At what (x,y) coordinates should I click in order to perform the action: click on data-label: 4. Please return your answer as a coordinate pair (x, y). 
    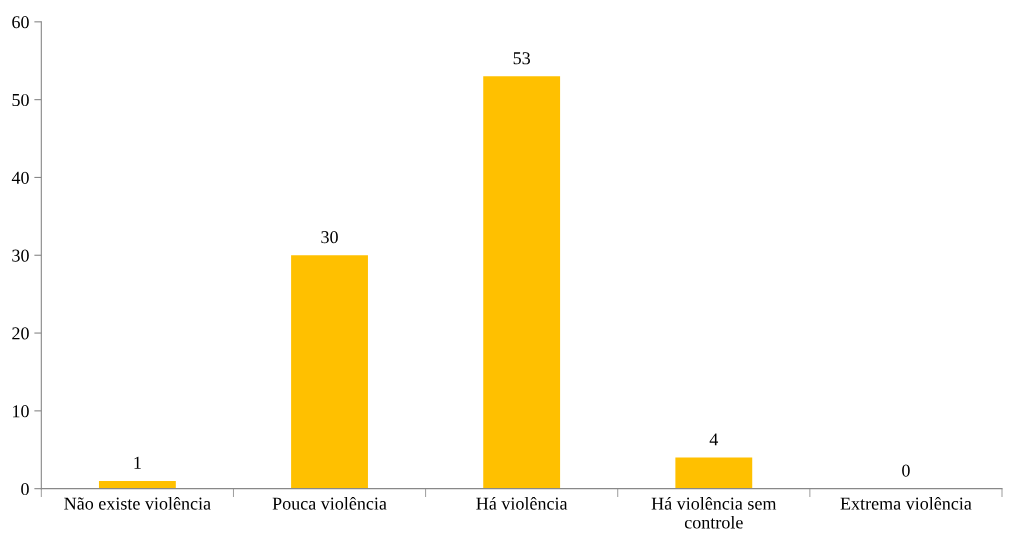
    Looking at the image, I should click on (714, 439).